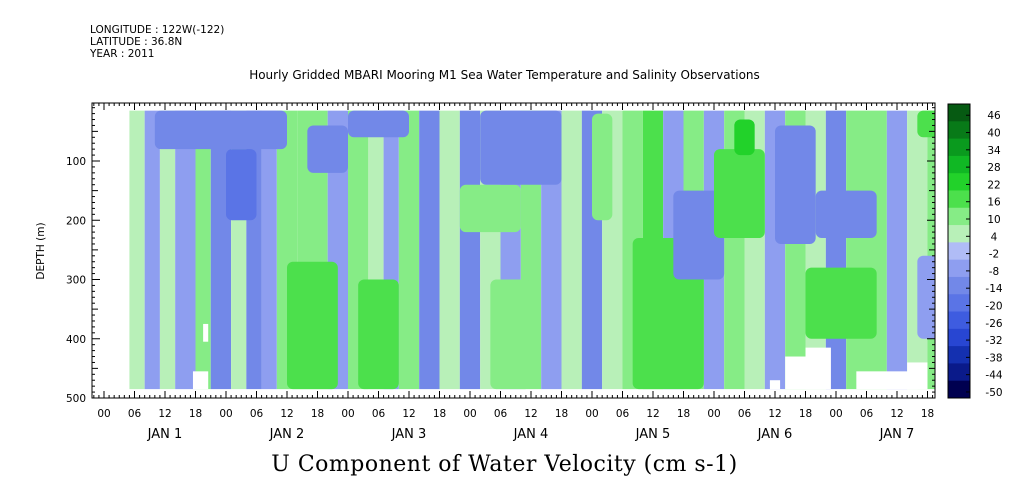 This screenshot has width=1009, height=504. I want to click on y-axis-label: DEPTH (m), so click(41, 250).